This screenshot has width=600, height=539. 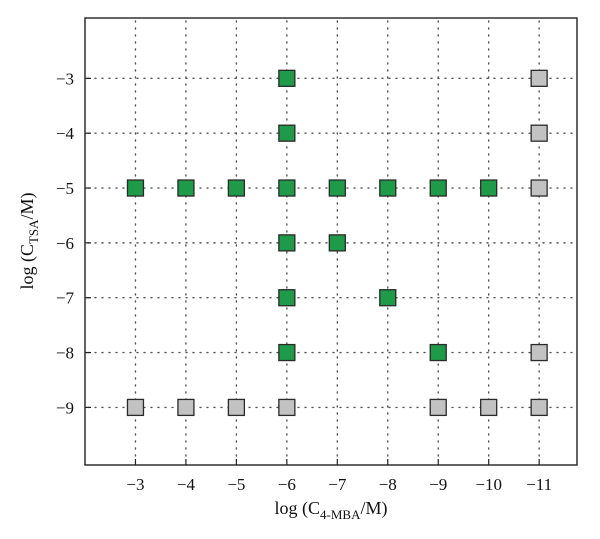 I want to click on y-tick-label: −8, so click(x=65, y=353).